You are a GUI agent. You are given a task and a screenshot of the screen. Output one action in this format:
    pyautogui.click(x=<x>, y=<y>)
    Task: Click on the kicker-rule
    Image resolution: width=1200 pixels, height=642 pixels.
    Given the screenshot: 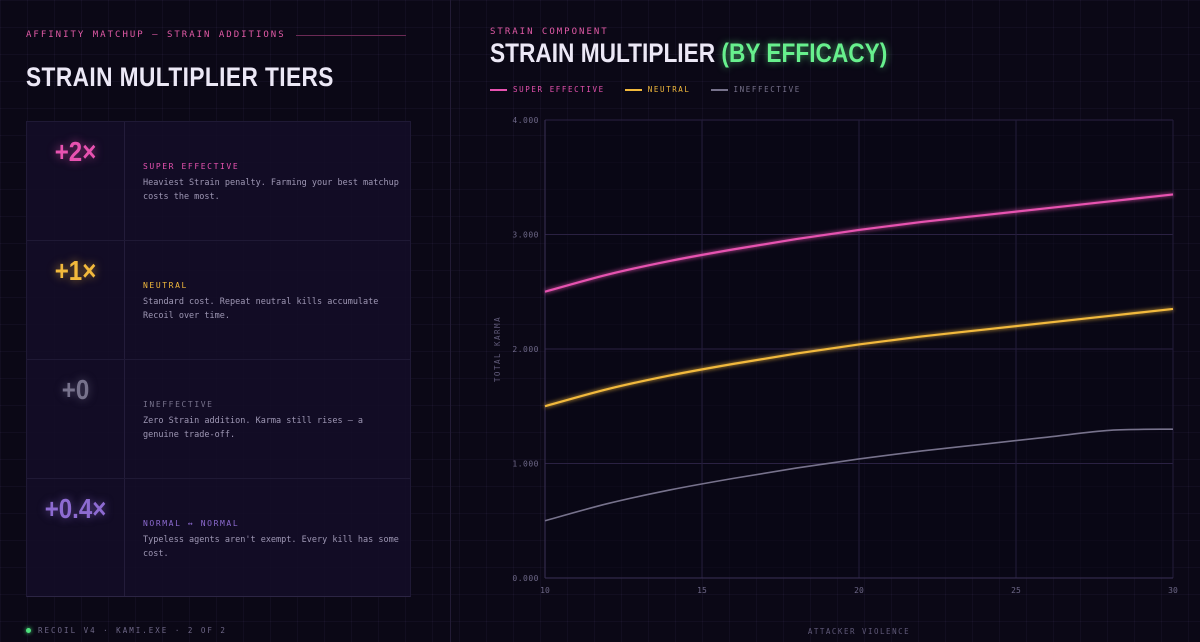 What is the action you would take?
    pyautogui.click(x=350, y=35)
    